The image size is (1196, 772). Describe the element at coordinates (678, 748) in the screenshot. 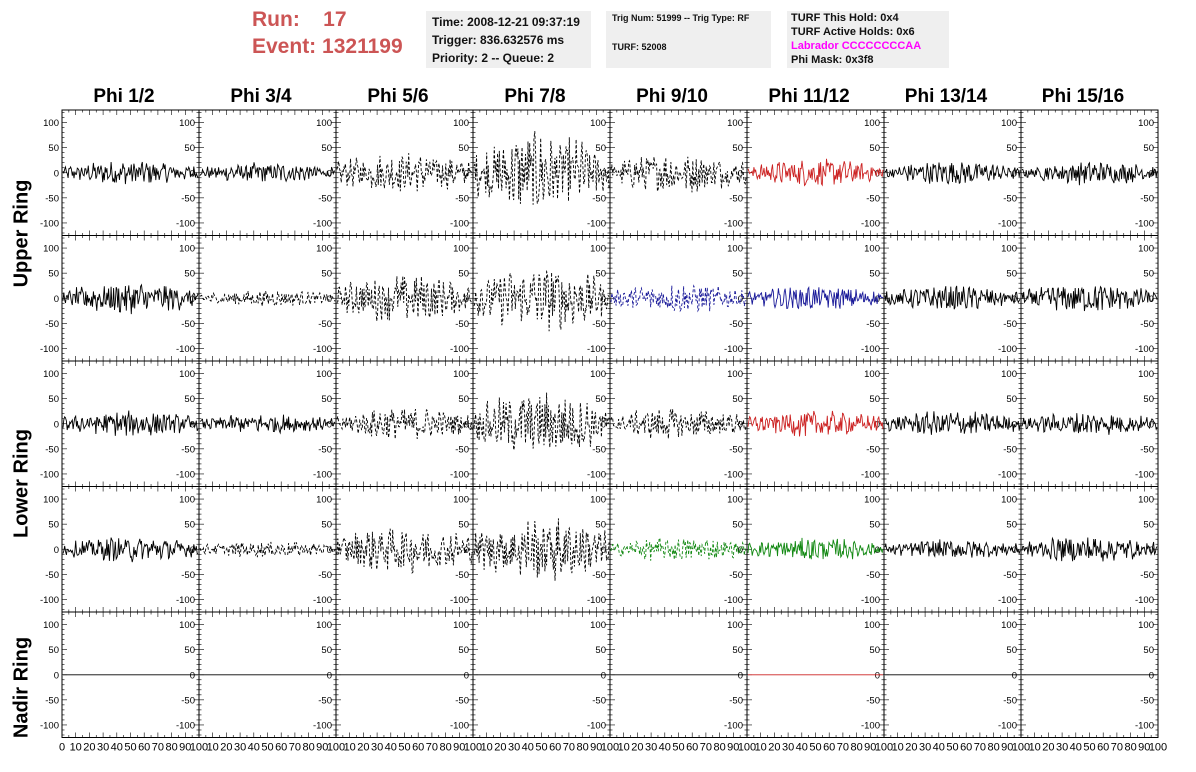

I see `x-tick-label: 50` at that location.